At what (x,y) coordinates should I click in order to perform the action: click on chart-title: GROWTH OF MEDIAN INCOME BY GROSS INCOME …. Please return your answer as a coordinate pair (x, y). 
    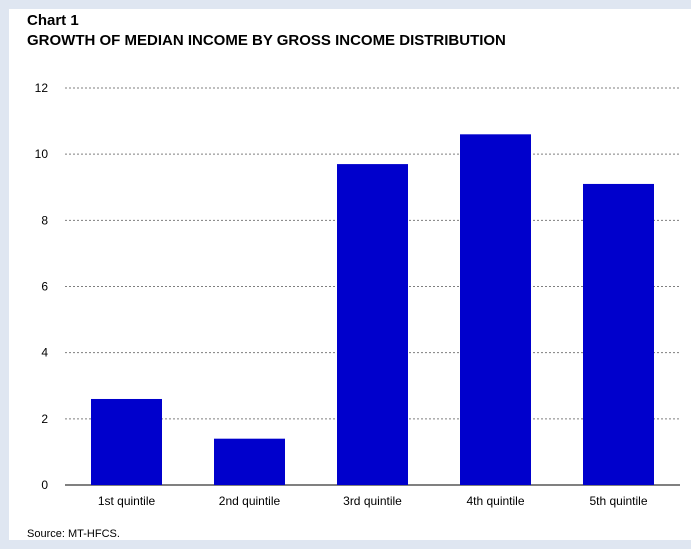
    Looking at the image, I should click on (266, 40).